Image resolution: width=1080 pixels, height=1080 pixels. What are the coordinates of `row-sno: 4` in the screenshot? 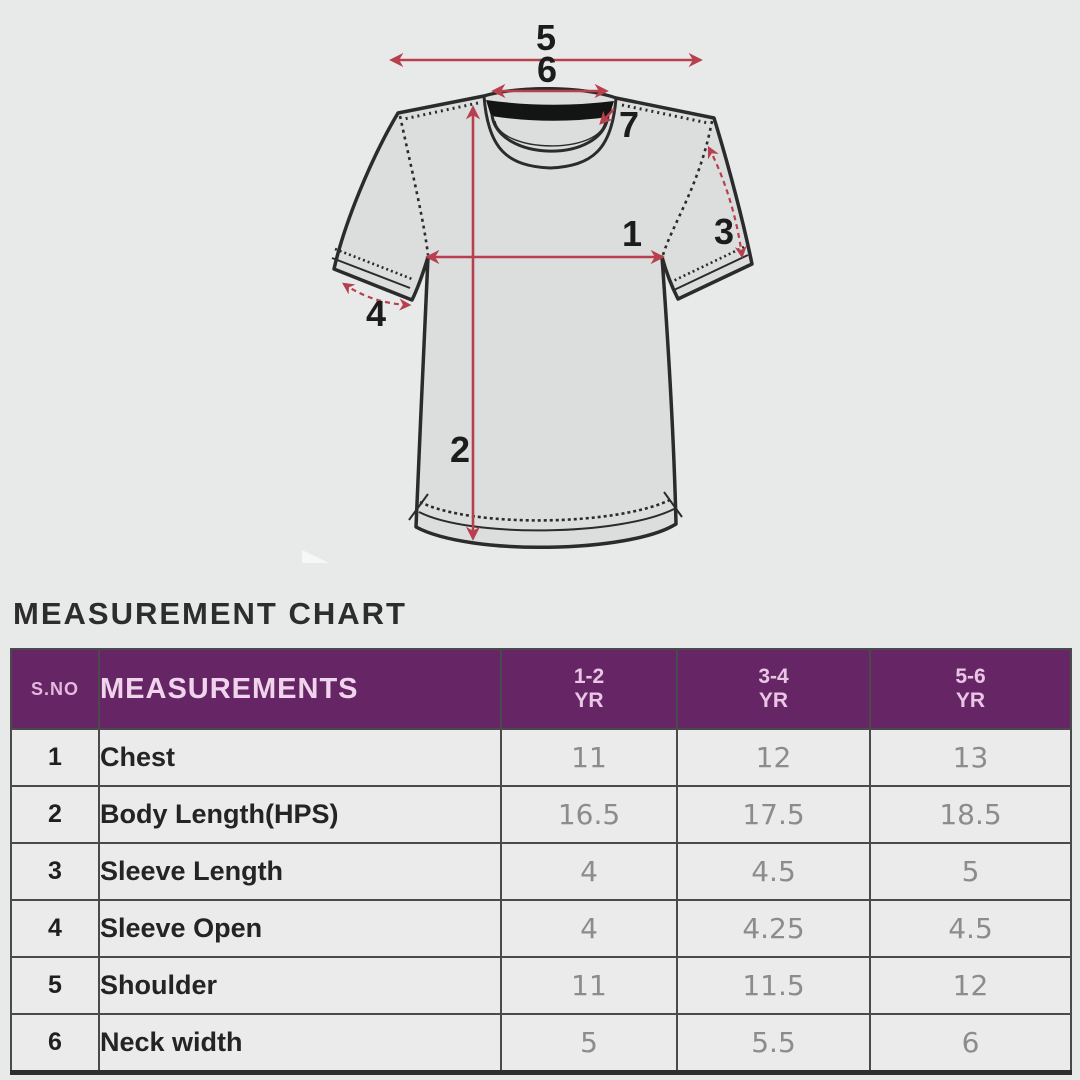 It's located at (55, 928).